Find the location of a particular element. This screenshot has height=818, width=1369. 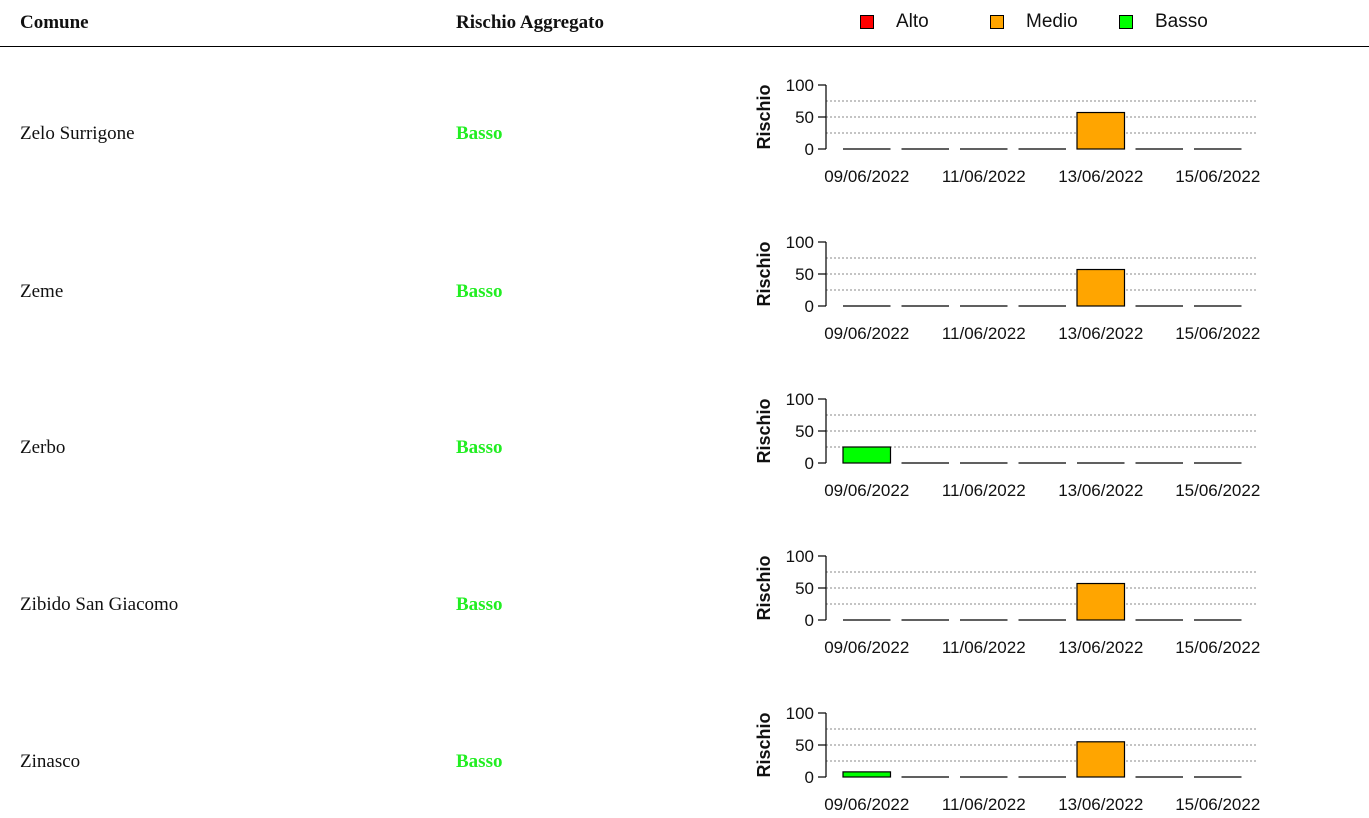

legend-swatch-alto is located at coordinates (867, 22).